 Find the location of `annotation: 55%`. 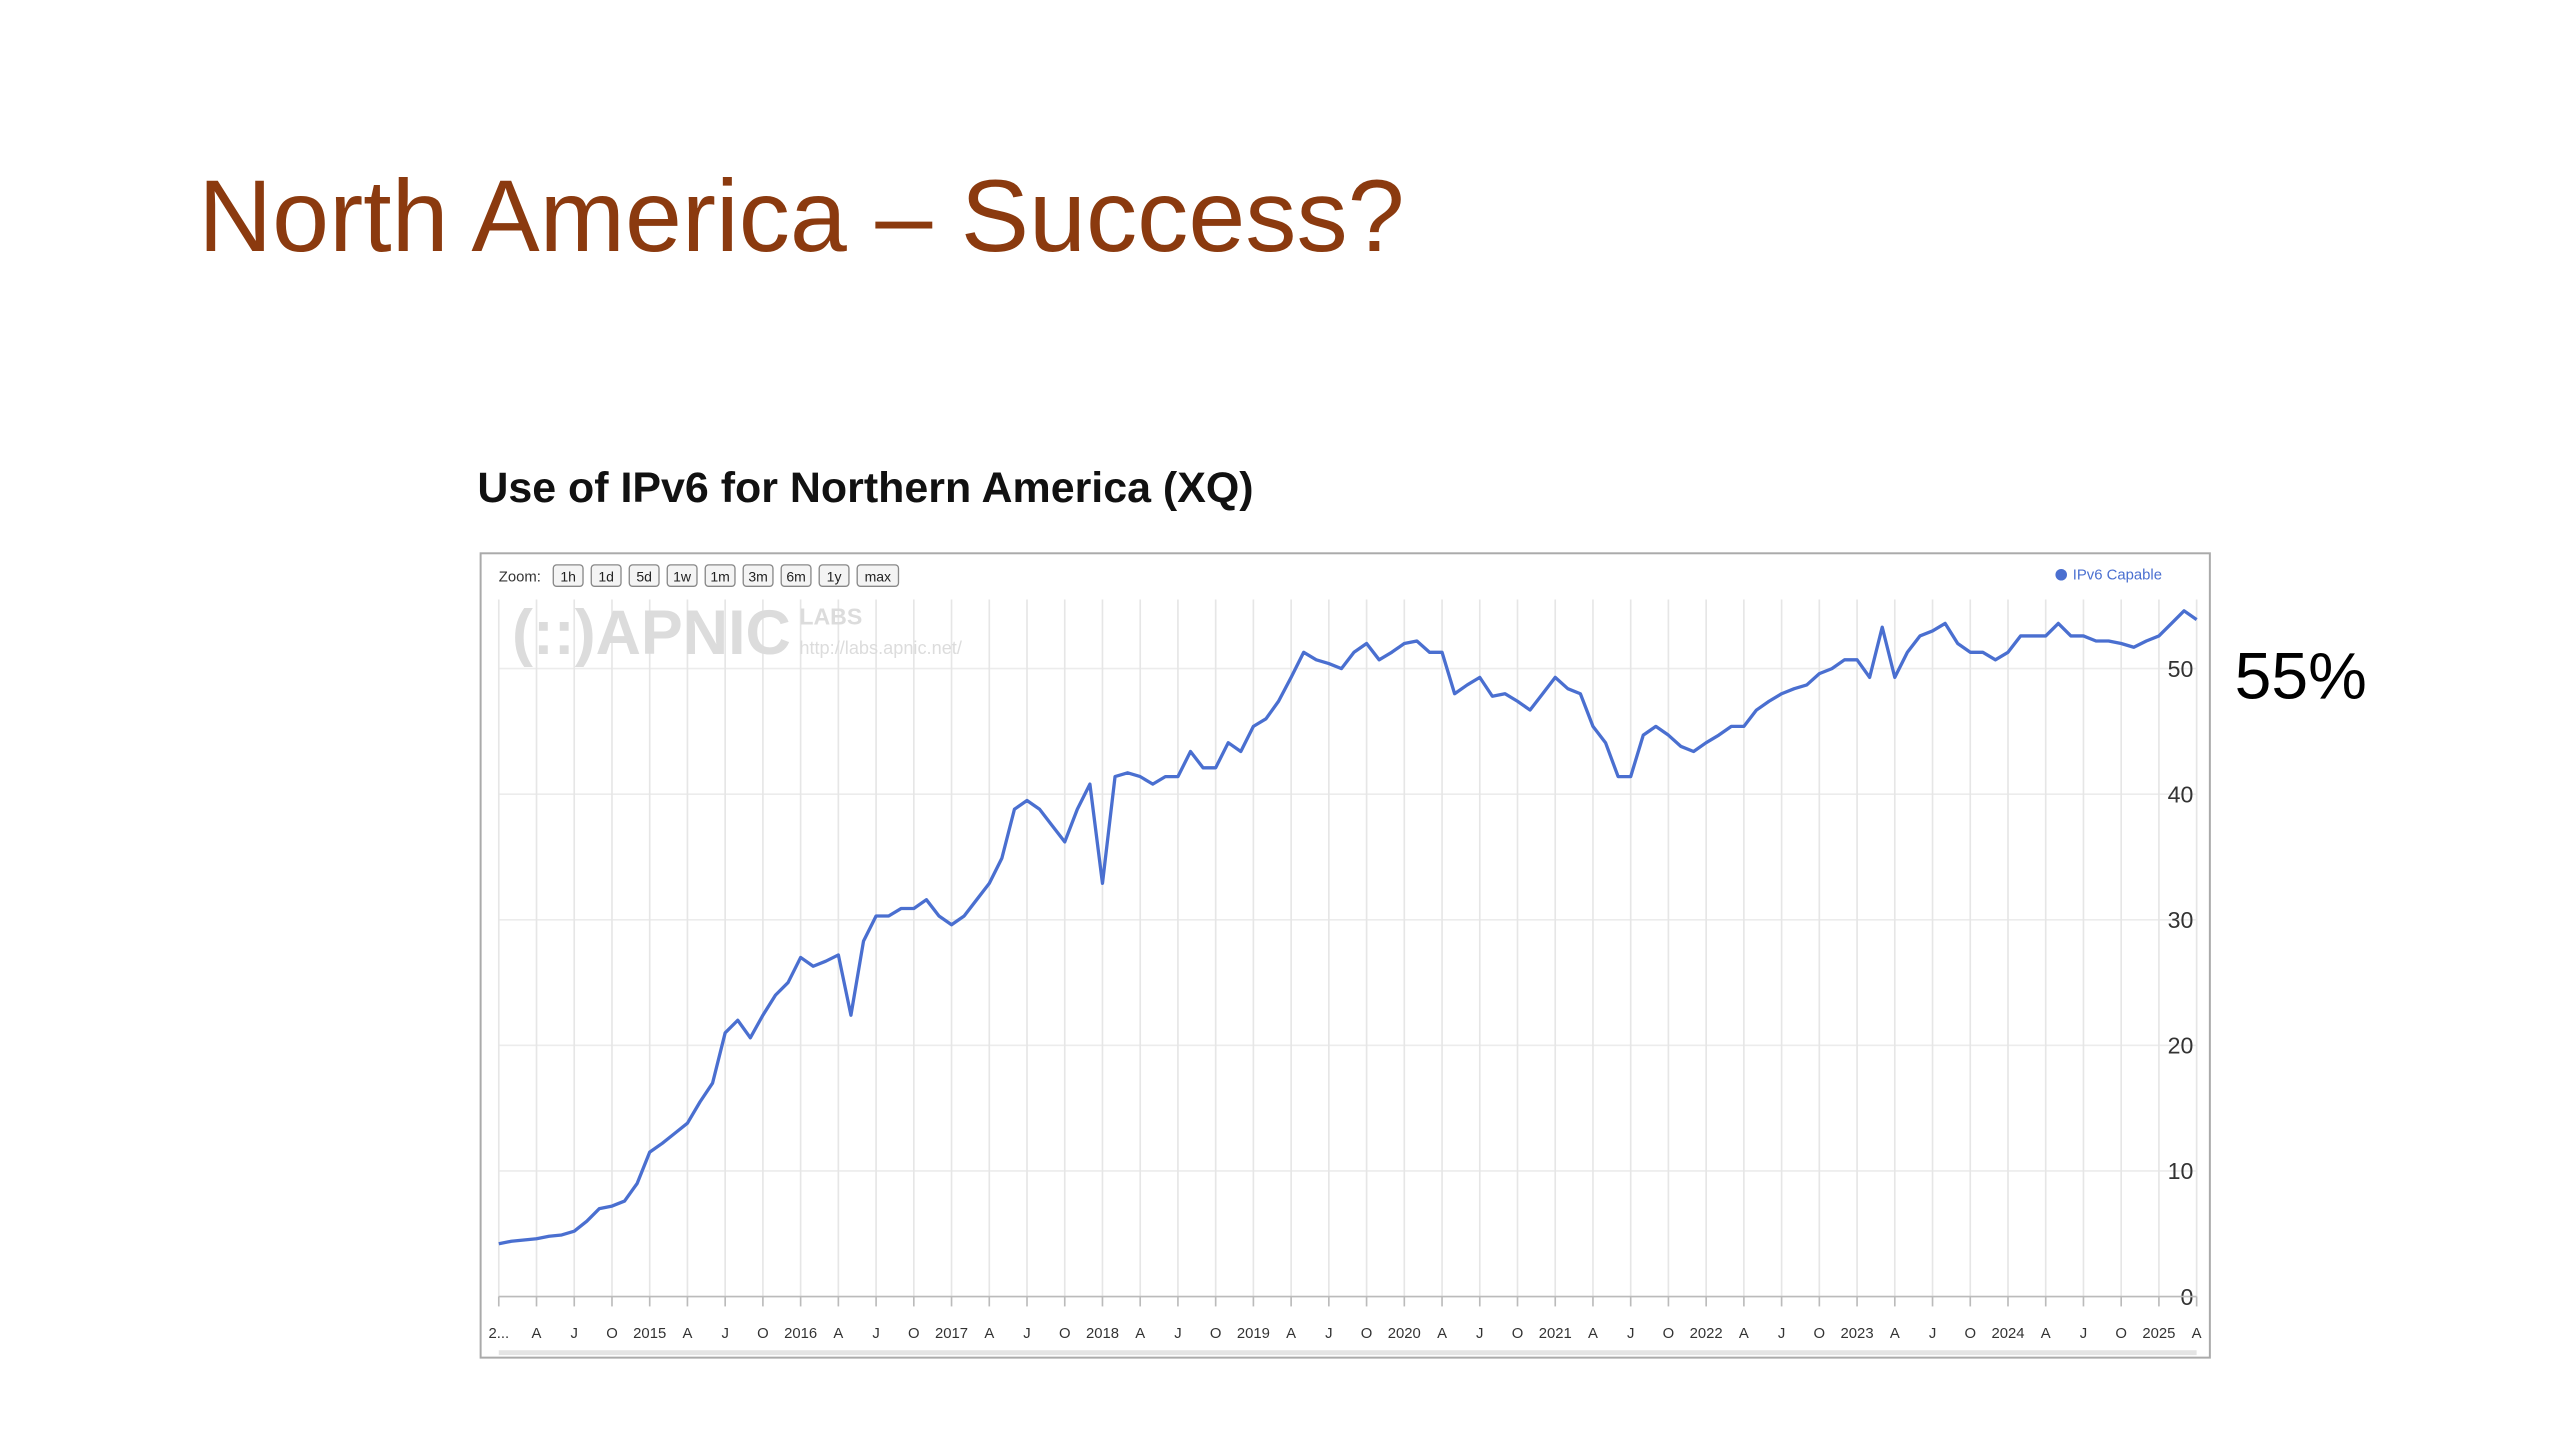

annotation: 55% is located at coordinates (2301, 676).